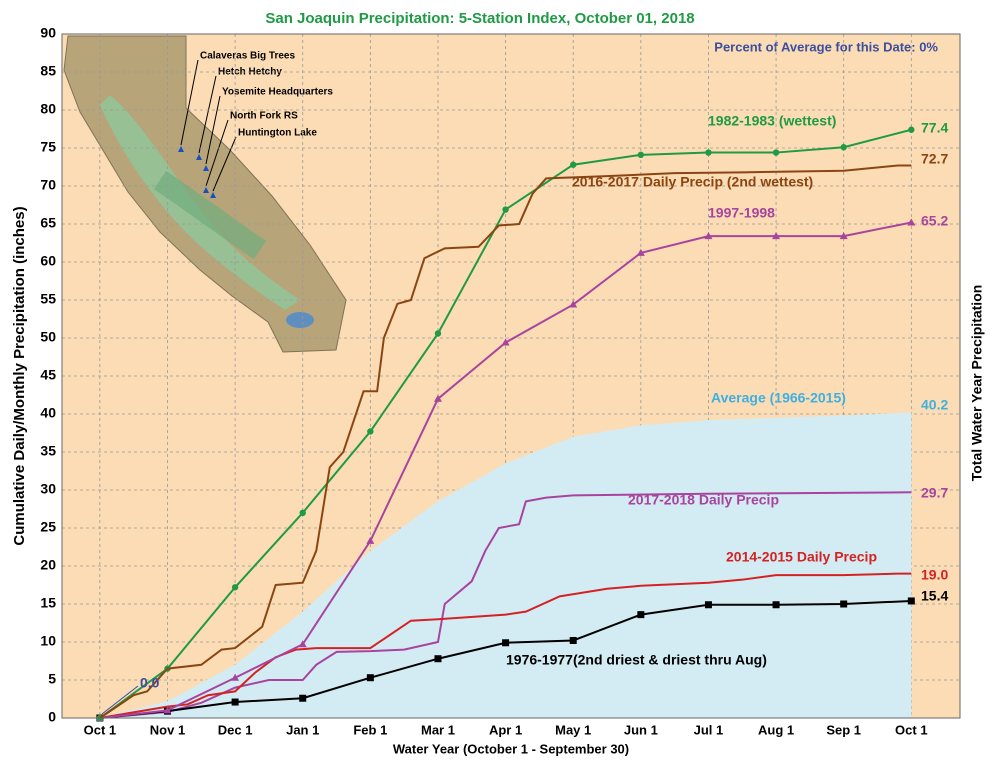 This screenshot has width=997, height=773. I want to click on subtitle: Percent of Average for this Date: 0%, so click(826, 46).